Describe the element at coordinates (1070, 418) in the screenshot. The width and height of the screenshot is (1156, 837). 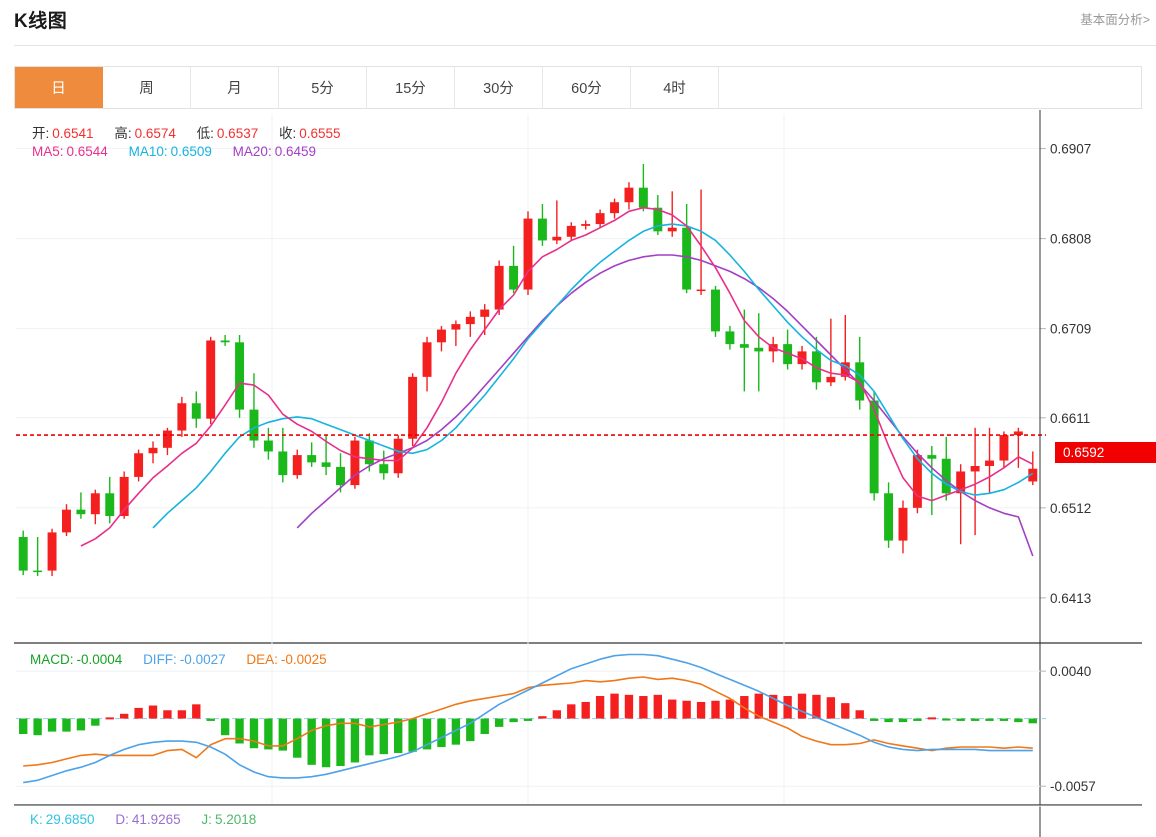
I see `price-axis-label-3: 0.6611` at that location.